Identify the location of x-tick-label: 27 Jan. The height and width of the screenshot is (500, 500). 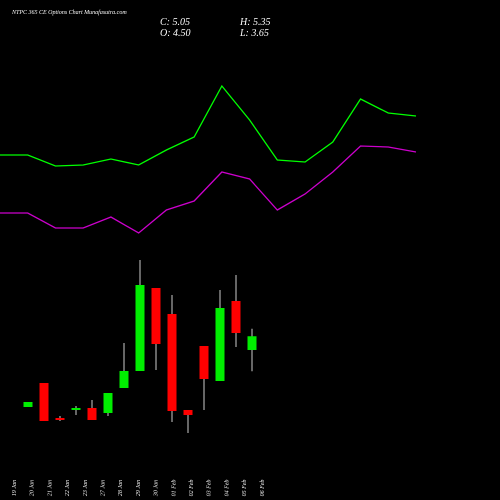
(104, 488).